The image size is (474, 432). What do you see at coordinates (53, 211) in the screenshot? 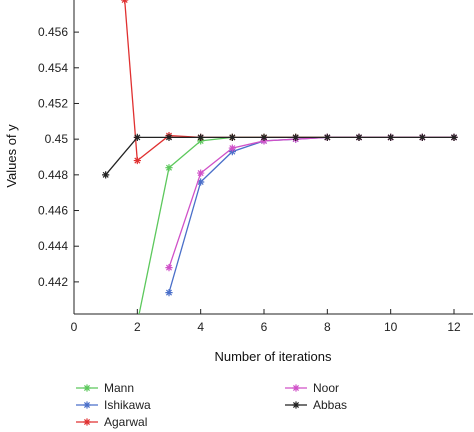
I see `y-tick-label: 0.446` at bounding box center [53, 211].